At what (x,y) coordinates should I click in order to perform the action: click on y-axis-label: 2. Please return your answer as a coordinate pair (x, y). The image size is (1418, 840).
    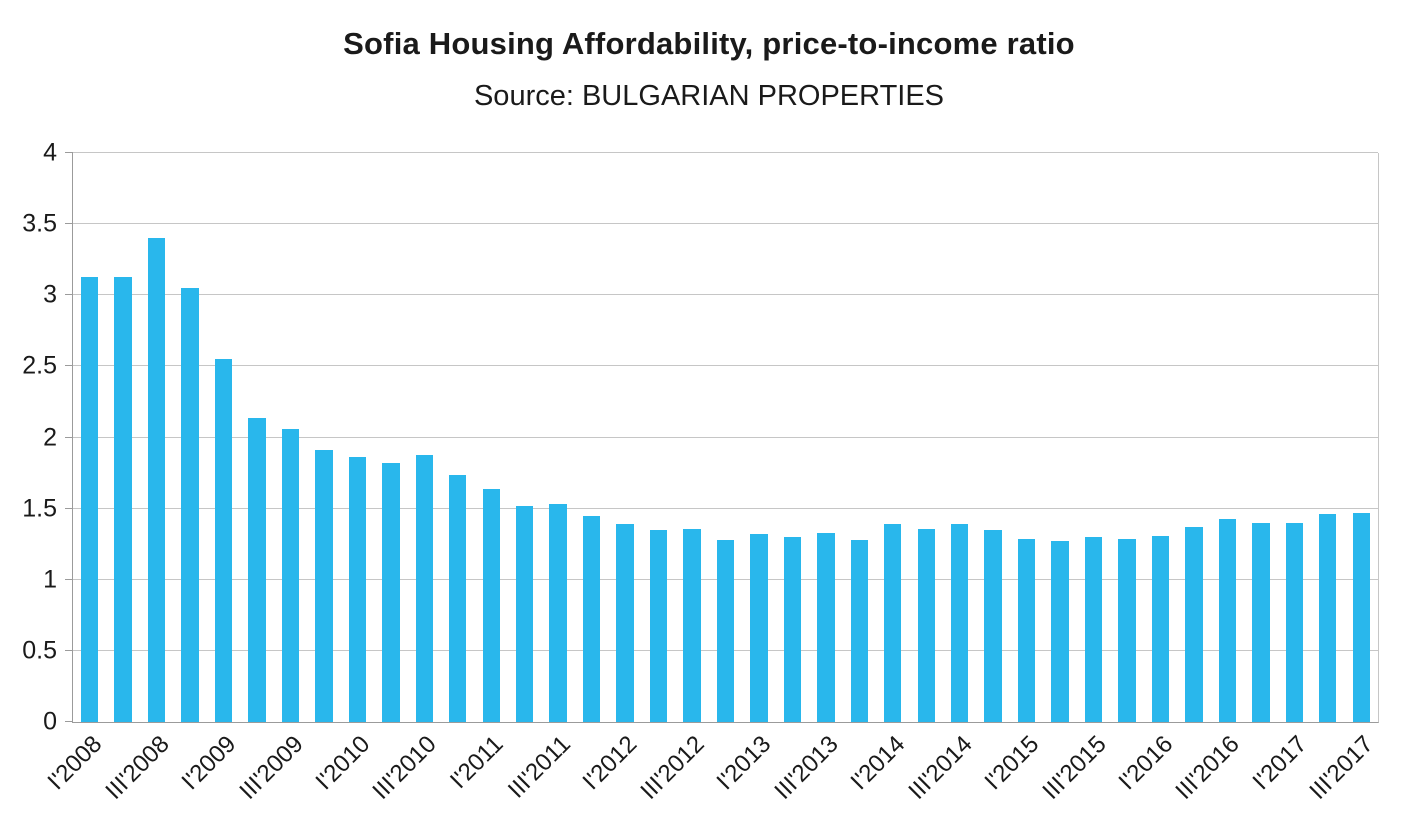
    Looking at the image, I should click on (50, 437).